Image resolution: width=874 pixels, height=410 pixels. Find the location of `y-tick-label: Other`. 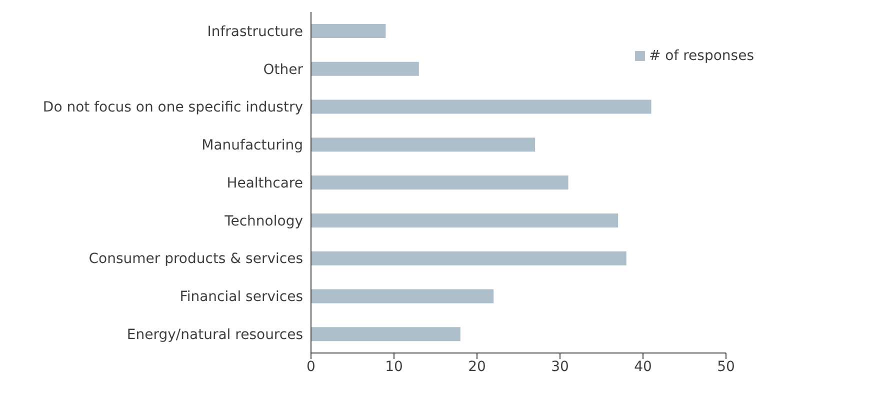

y-tick-label: Other is located at coordinates (283, 70).